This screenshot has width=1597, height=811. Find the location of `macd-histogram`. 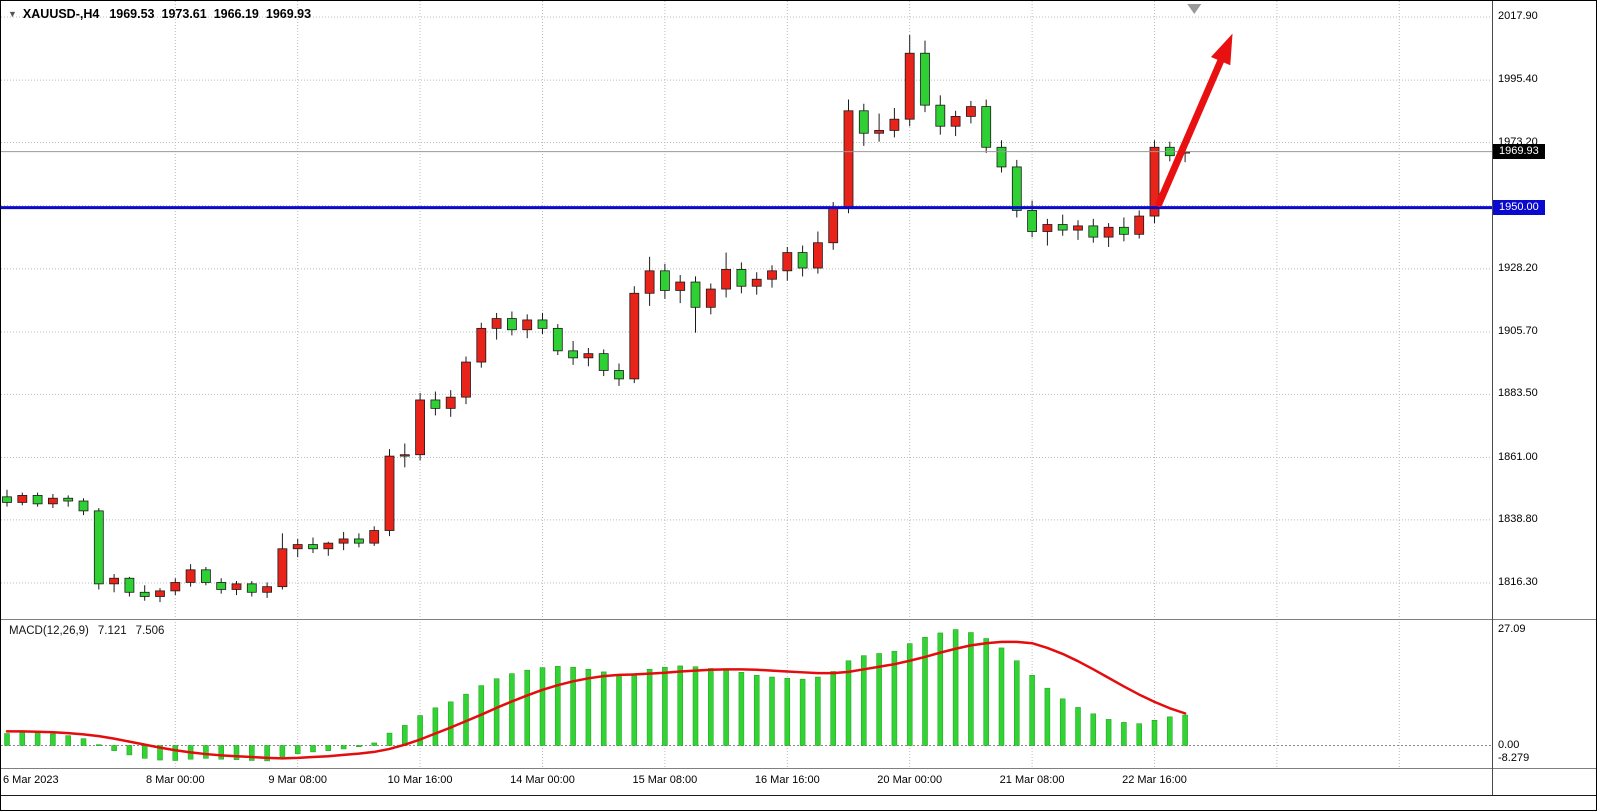

macd-histogram is located at coordinates (596, 695).